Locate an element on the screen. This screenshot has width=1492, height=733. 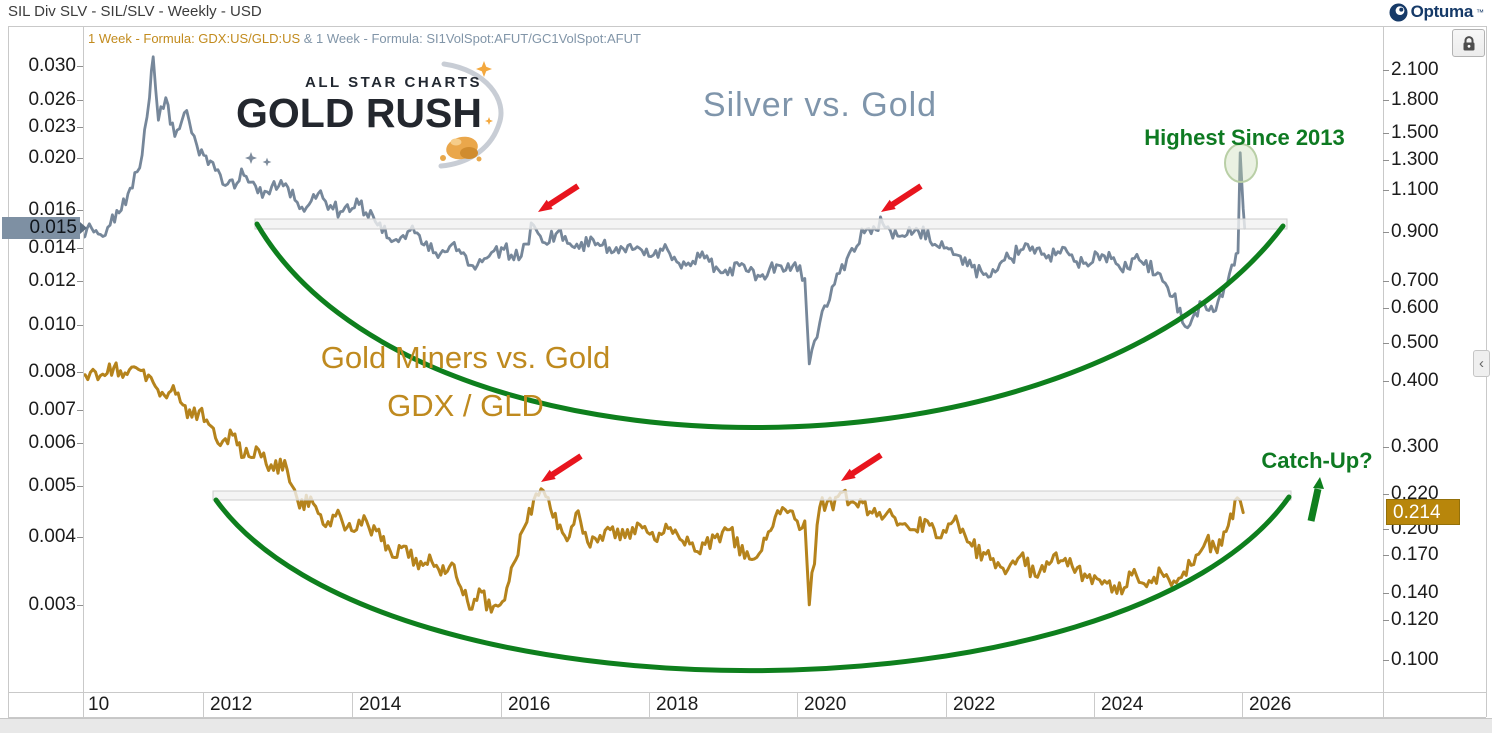
x-axis-year-label: 2024 is located at coordinates (1122, 704).